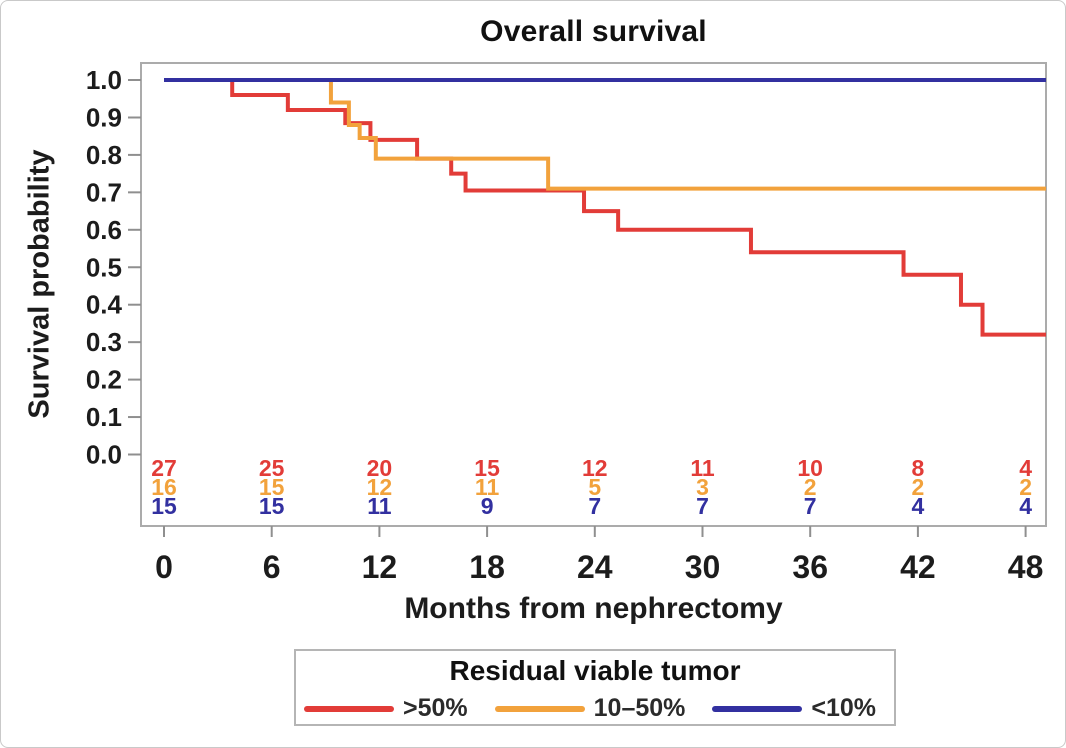 This screenshot has width=1066, height=748. I want to click on y-tick-label: 0.8, so click(104, 155).